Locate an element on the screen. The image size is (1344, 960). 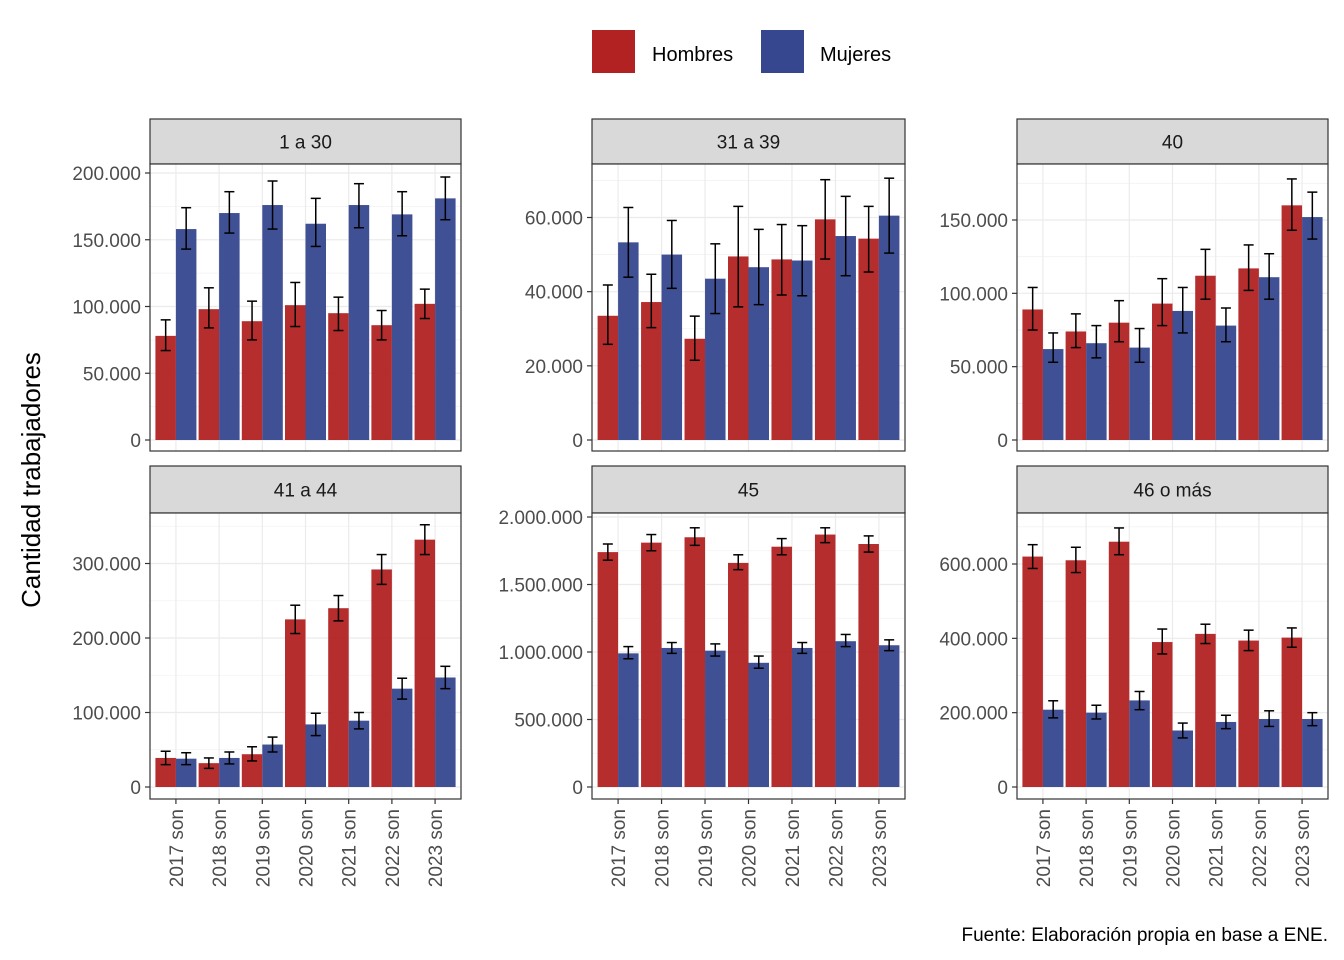
facet-title: 46 o más is located at coordinates (1172, 491).